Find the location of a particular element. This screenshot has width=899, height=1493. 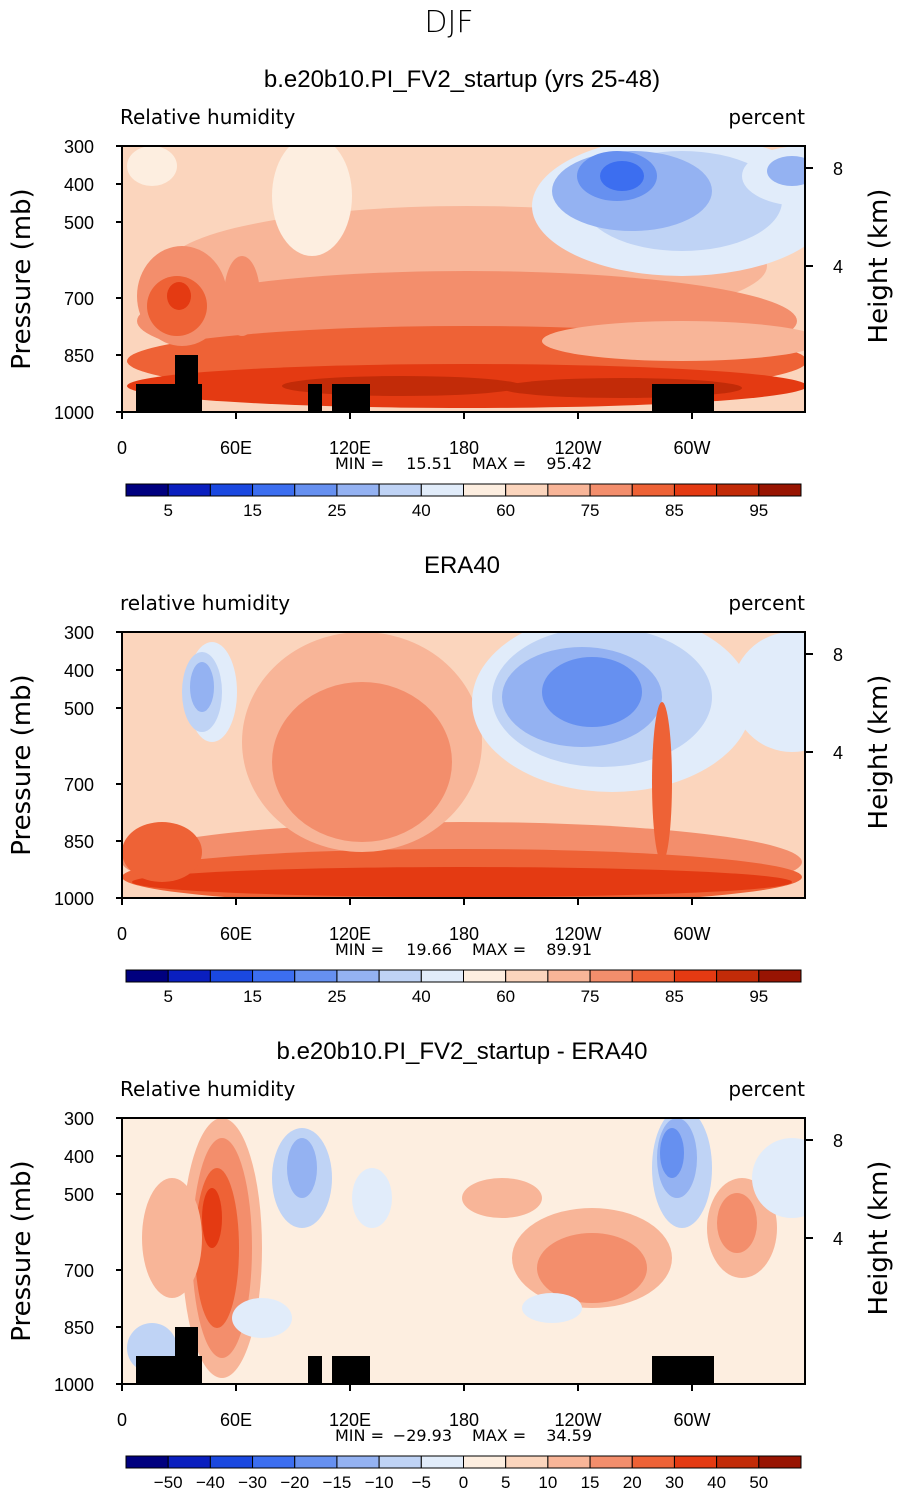

colorbar-label: −50 is located at coordinates (168, 1482).